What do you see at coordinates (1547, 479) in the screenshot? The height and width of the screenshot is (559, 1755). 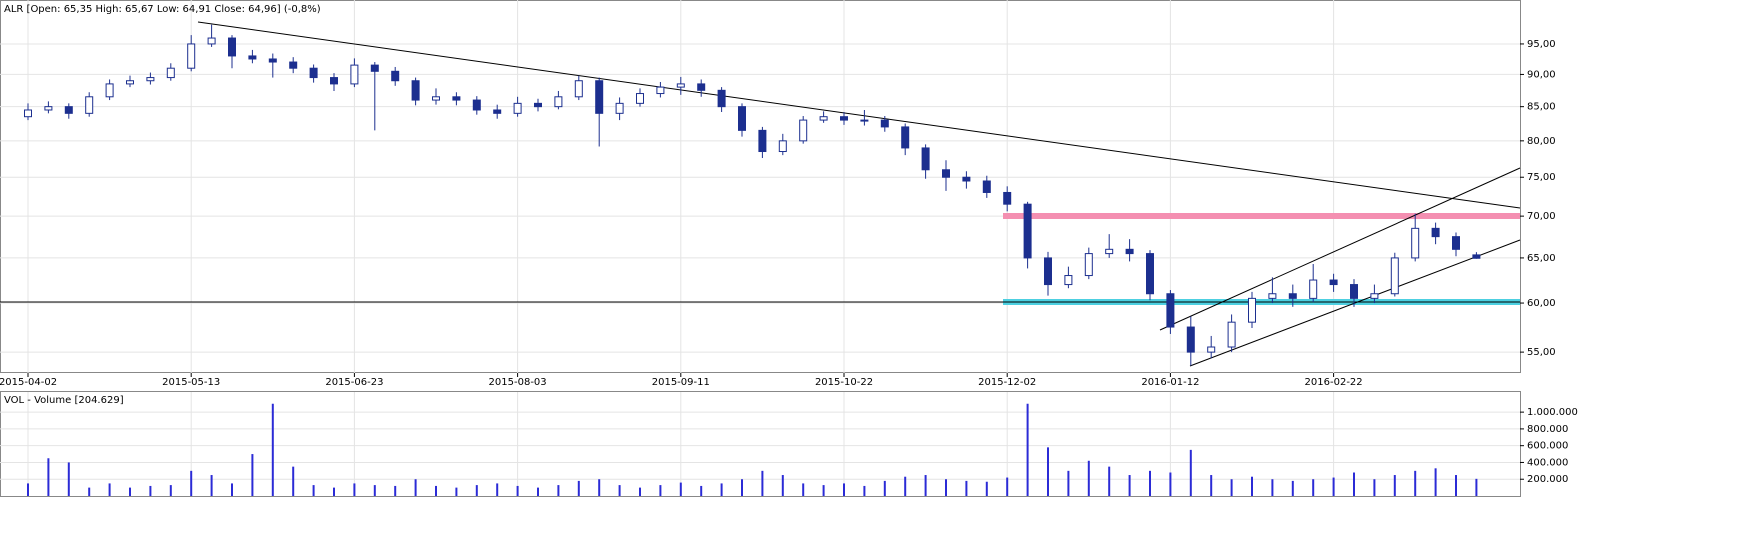 I see `y-tick-label: 200.000` at bounding box center [1547, 479].